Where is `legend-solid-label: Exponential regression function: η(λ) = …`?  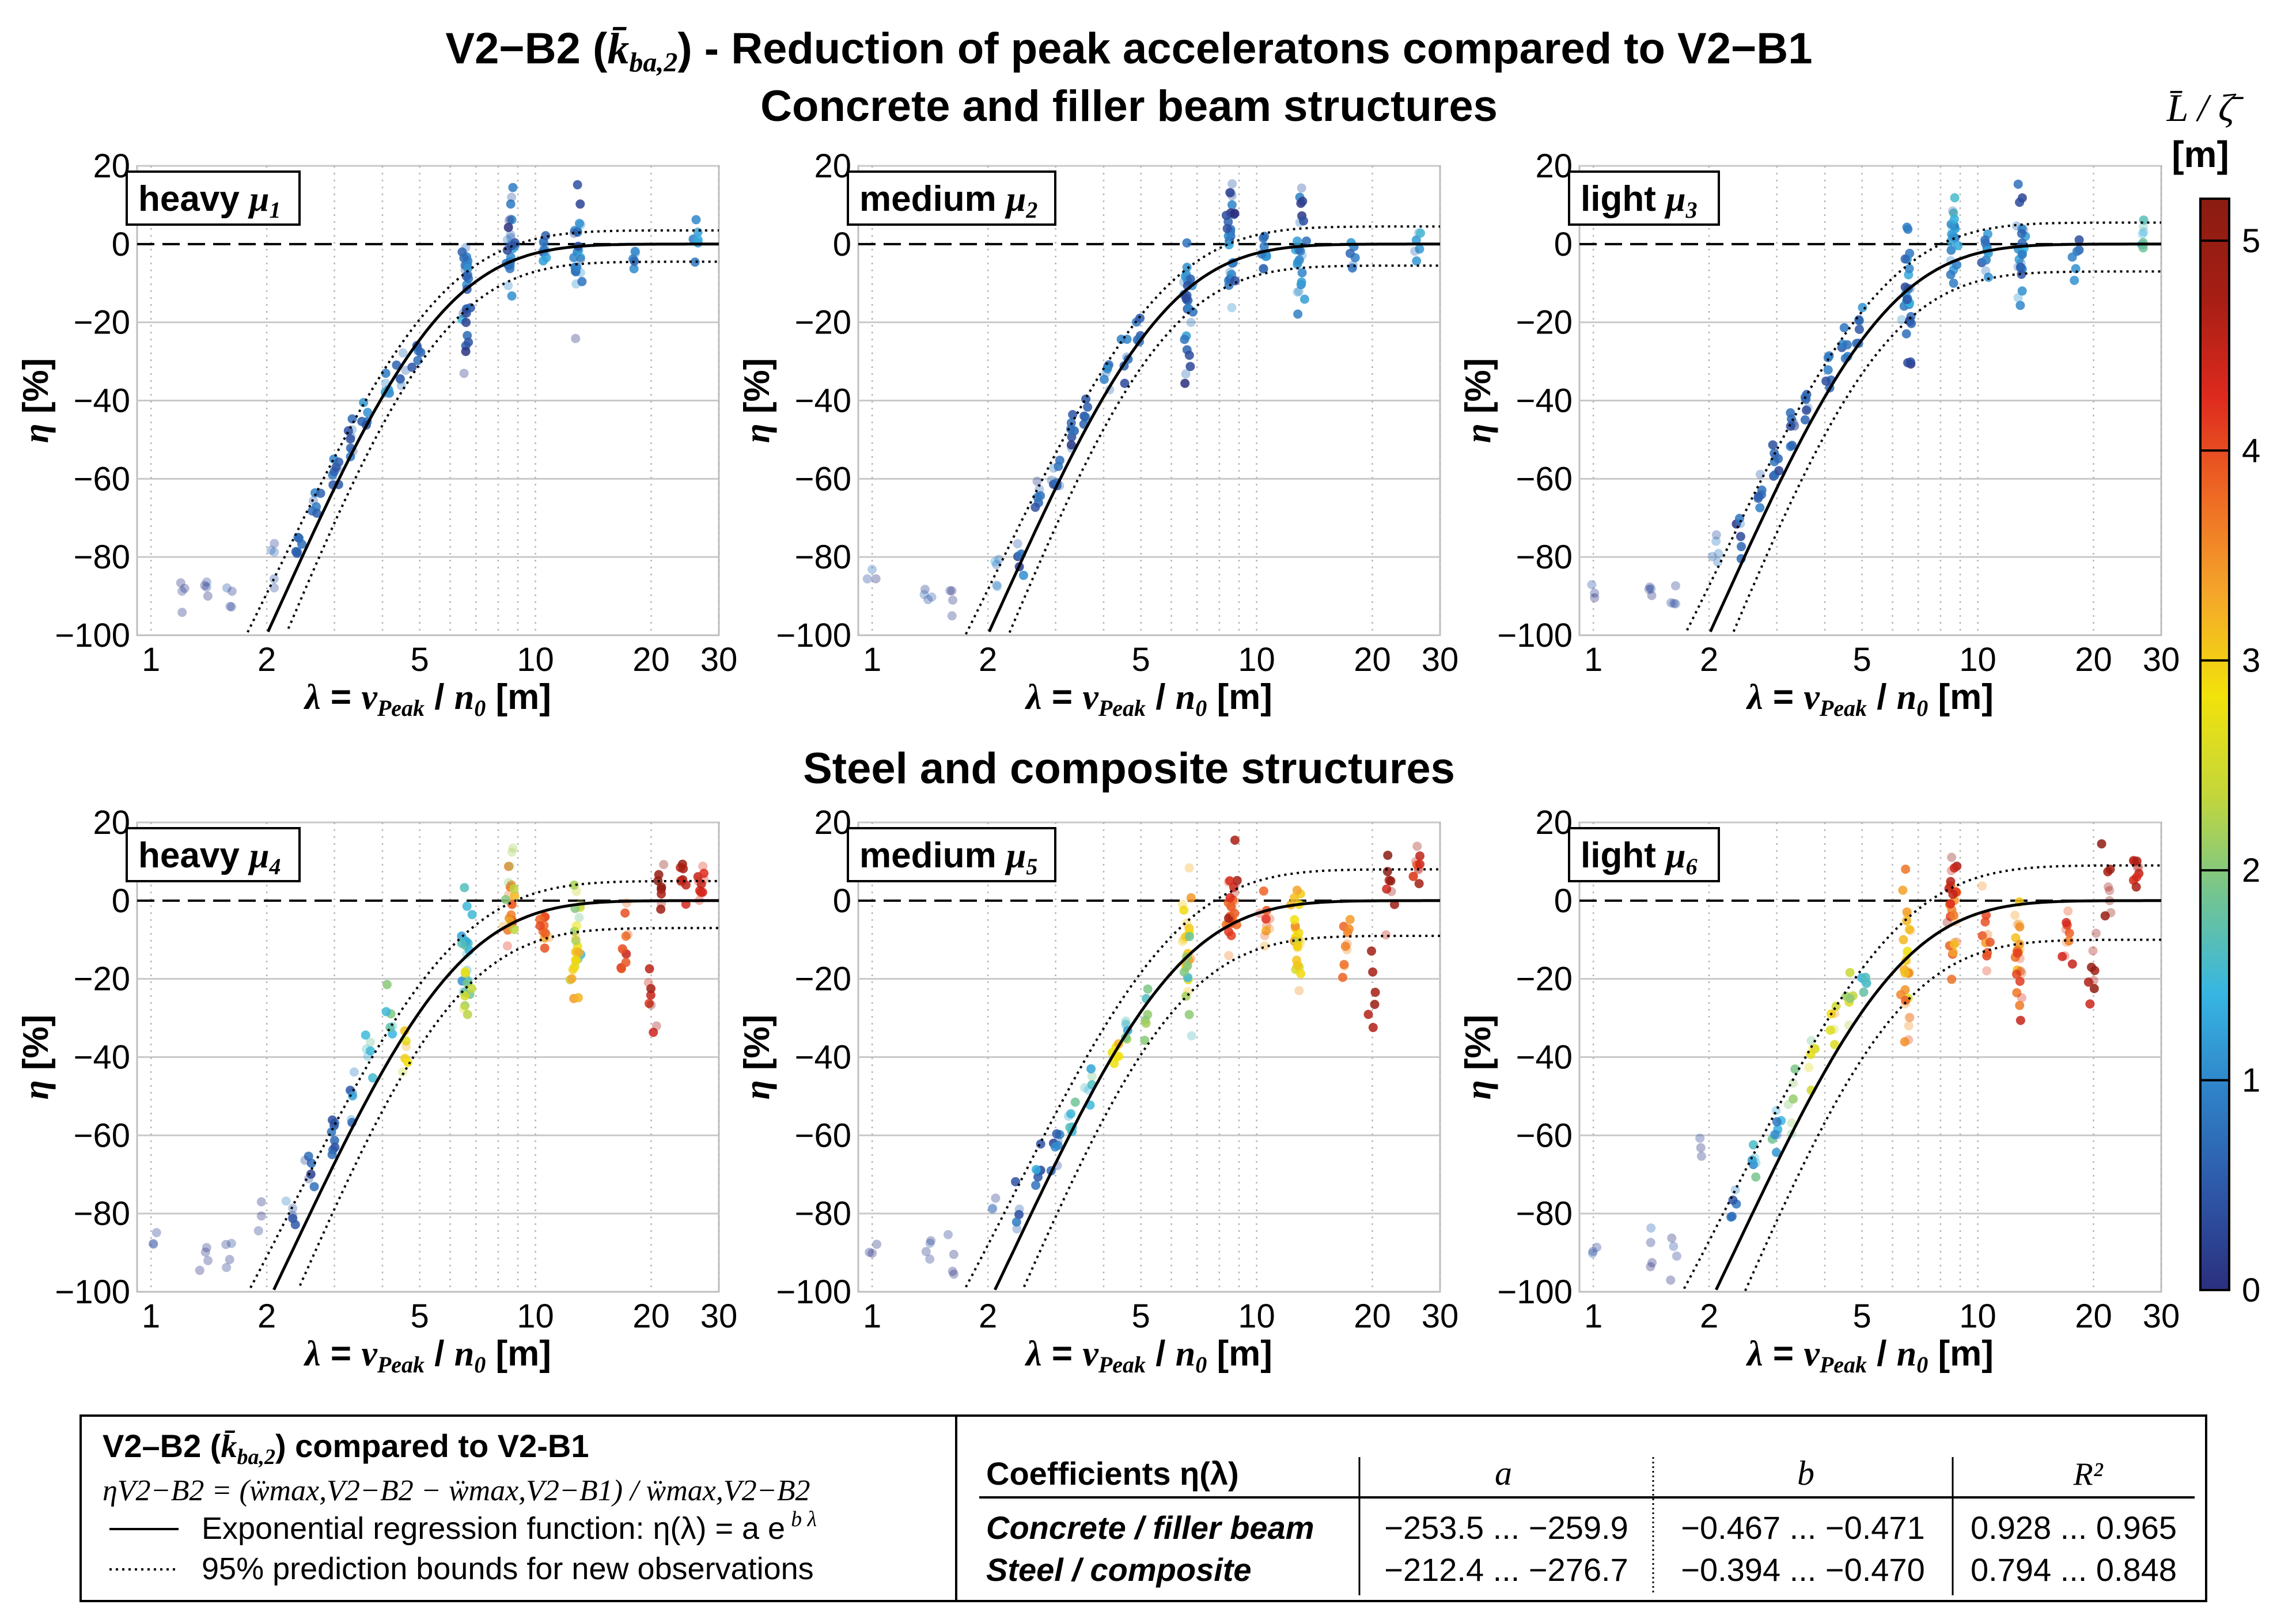
legend-solid-label: Exponential regression function: η(λ) = … is located at coordinates (509, 1526).